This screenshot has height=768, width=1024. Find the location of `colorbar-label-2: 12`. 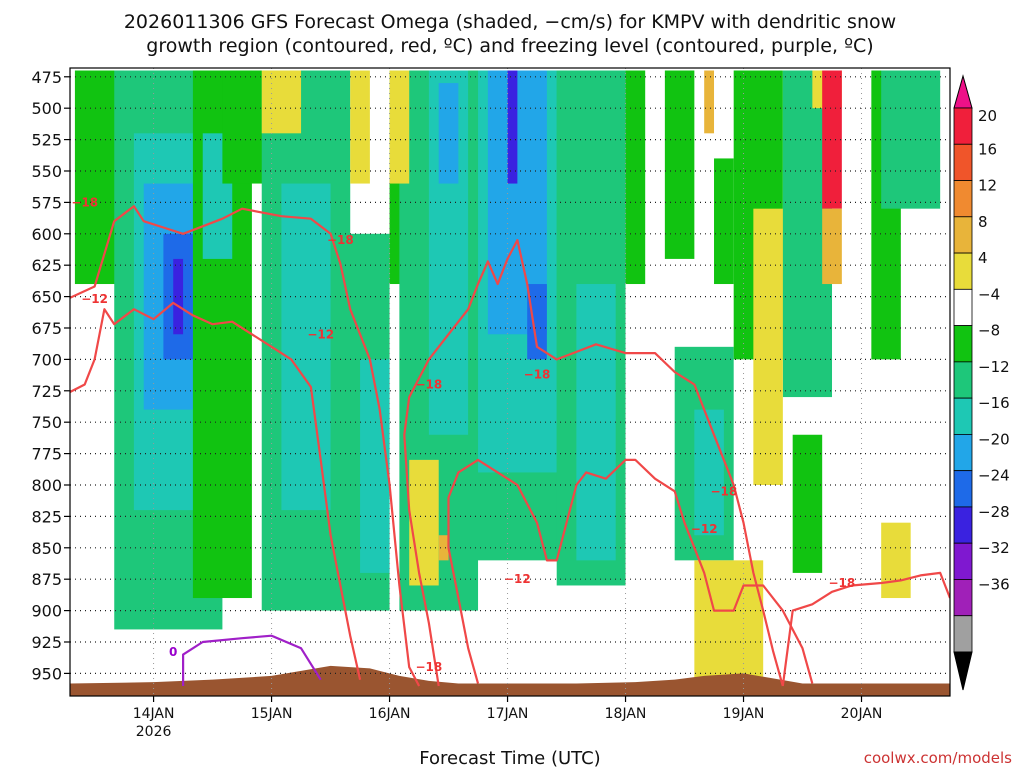

colorbar-label-2: 12 is located at coordinates (987, 186).